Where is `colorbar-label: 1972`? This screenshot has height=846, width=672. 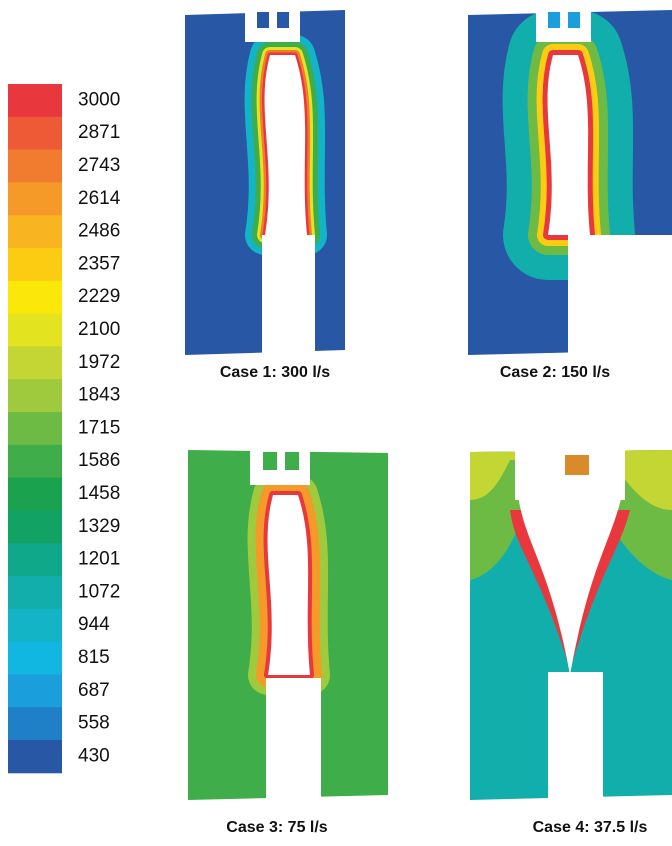 colorbar-label: 1972 is located at coordinates (99, 362).